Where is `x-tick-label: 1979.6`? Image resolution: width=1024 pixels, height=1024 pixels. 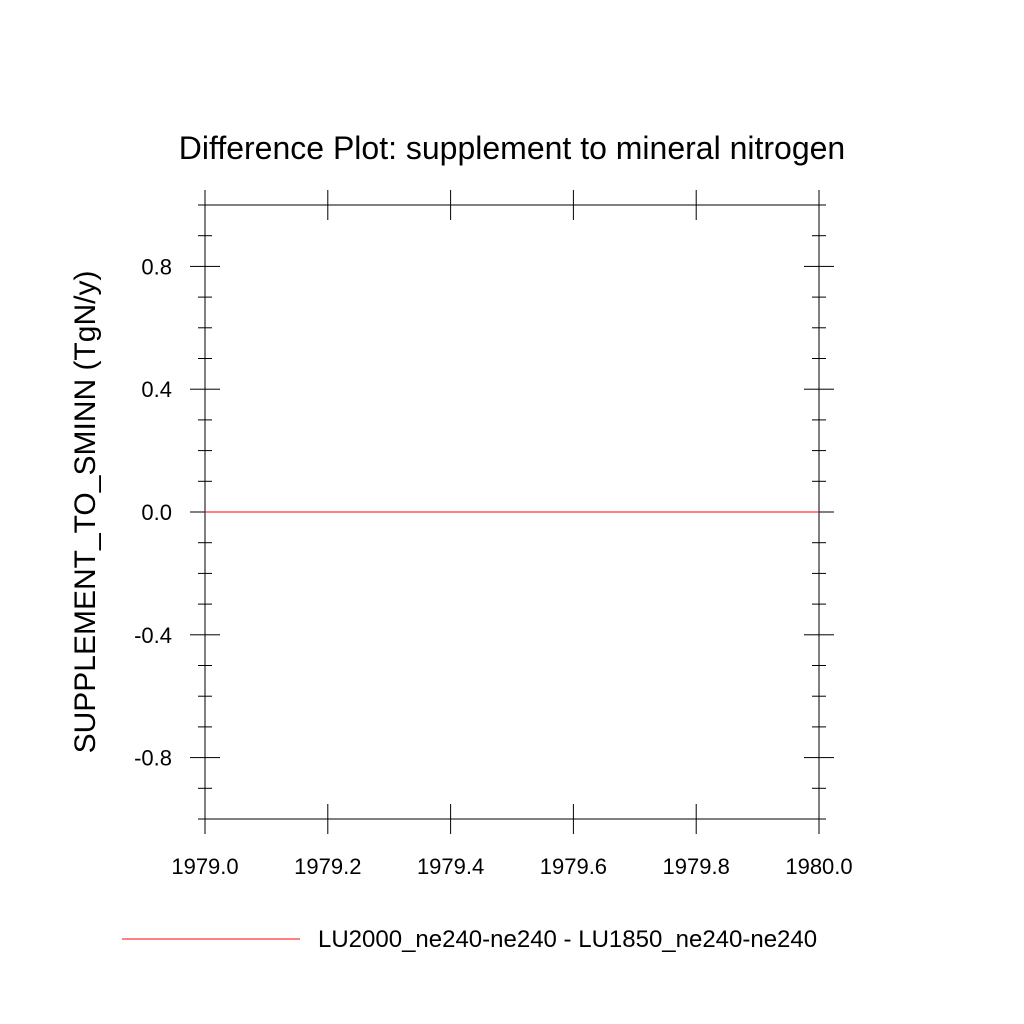
x-tick-label: 1979.6 is located at coordinates (573, 866).